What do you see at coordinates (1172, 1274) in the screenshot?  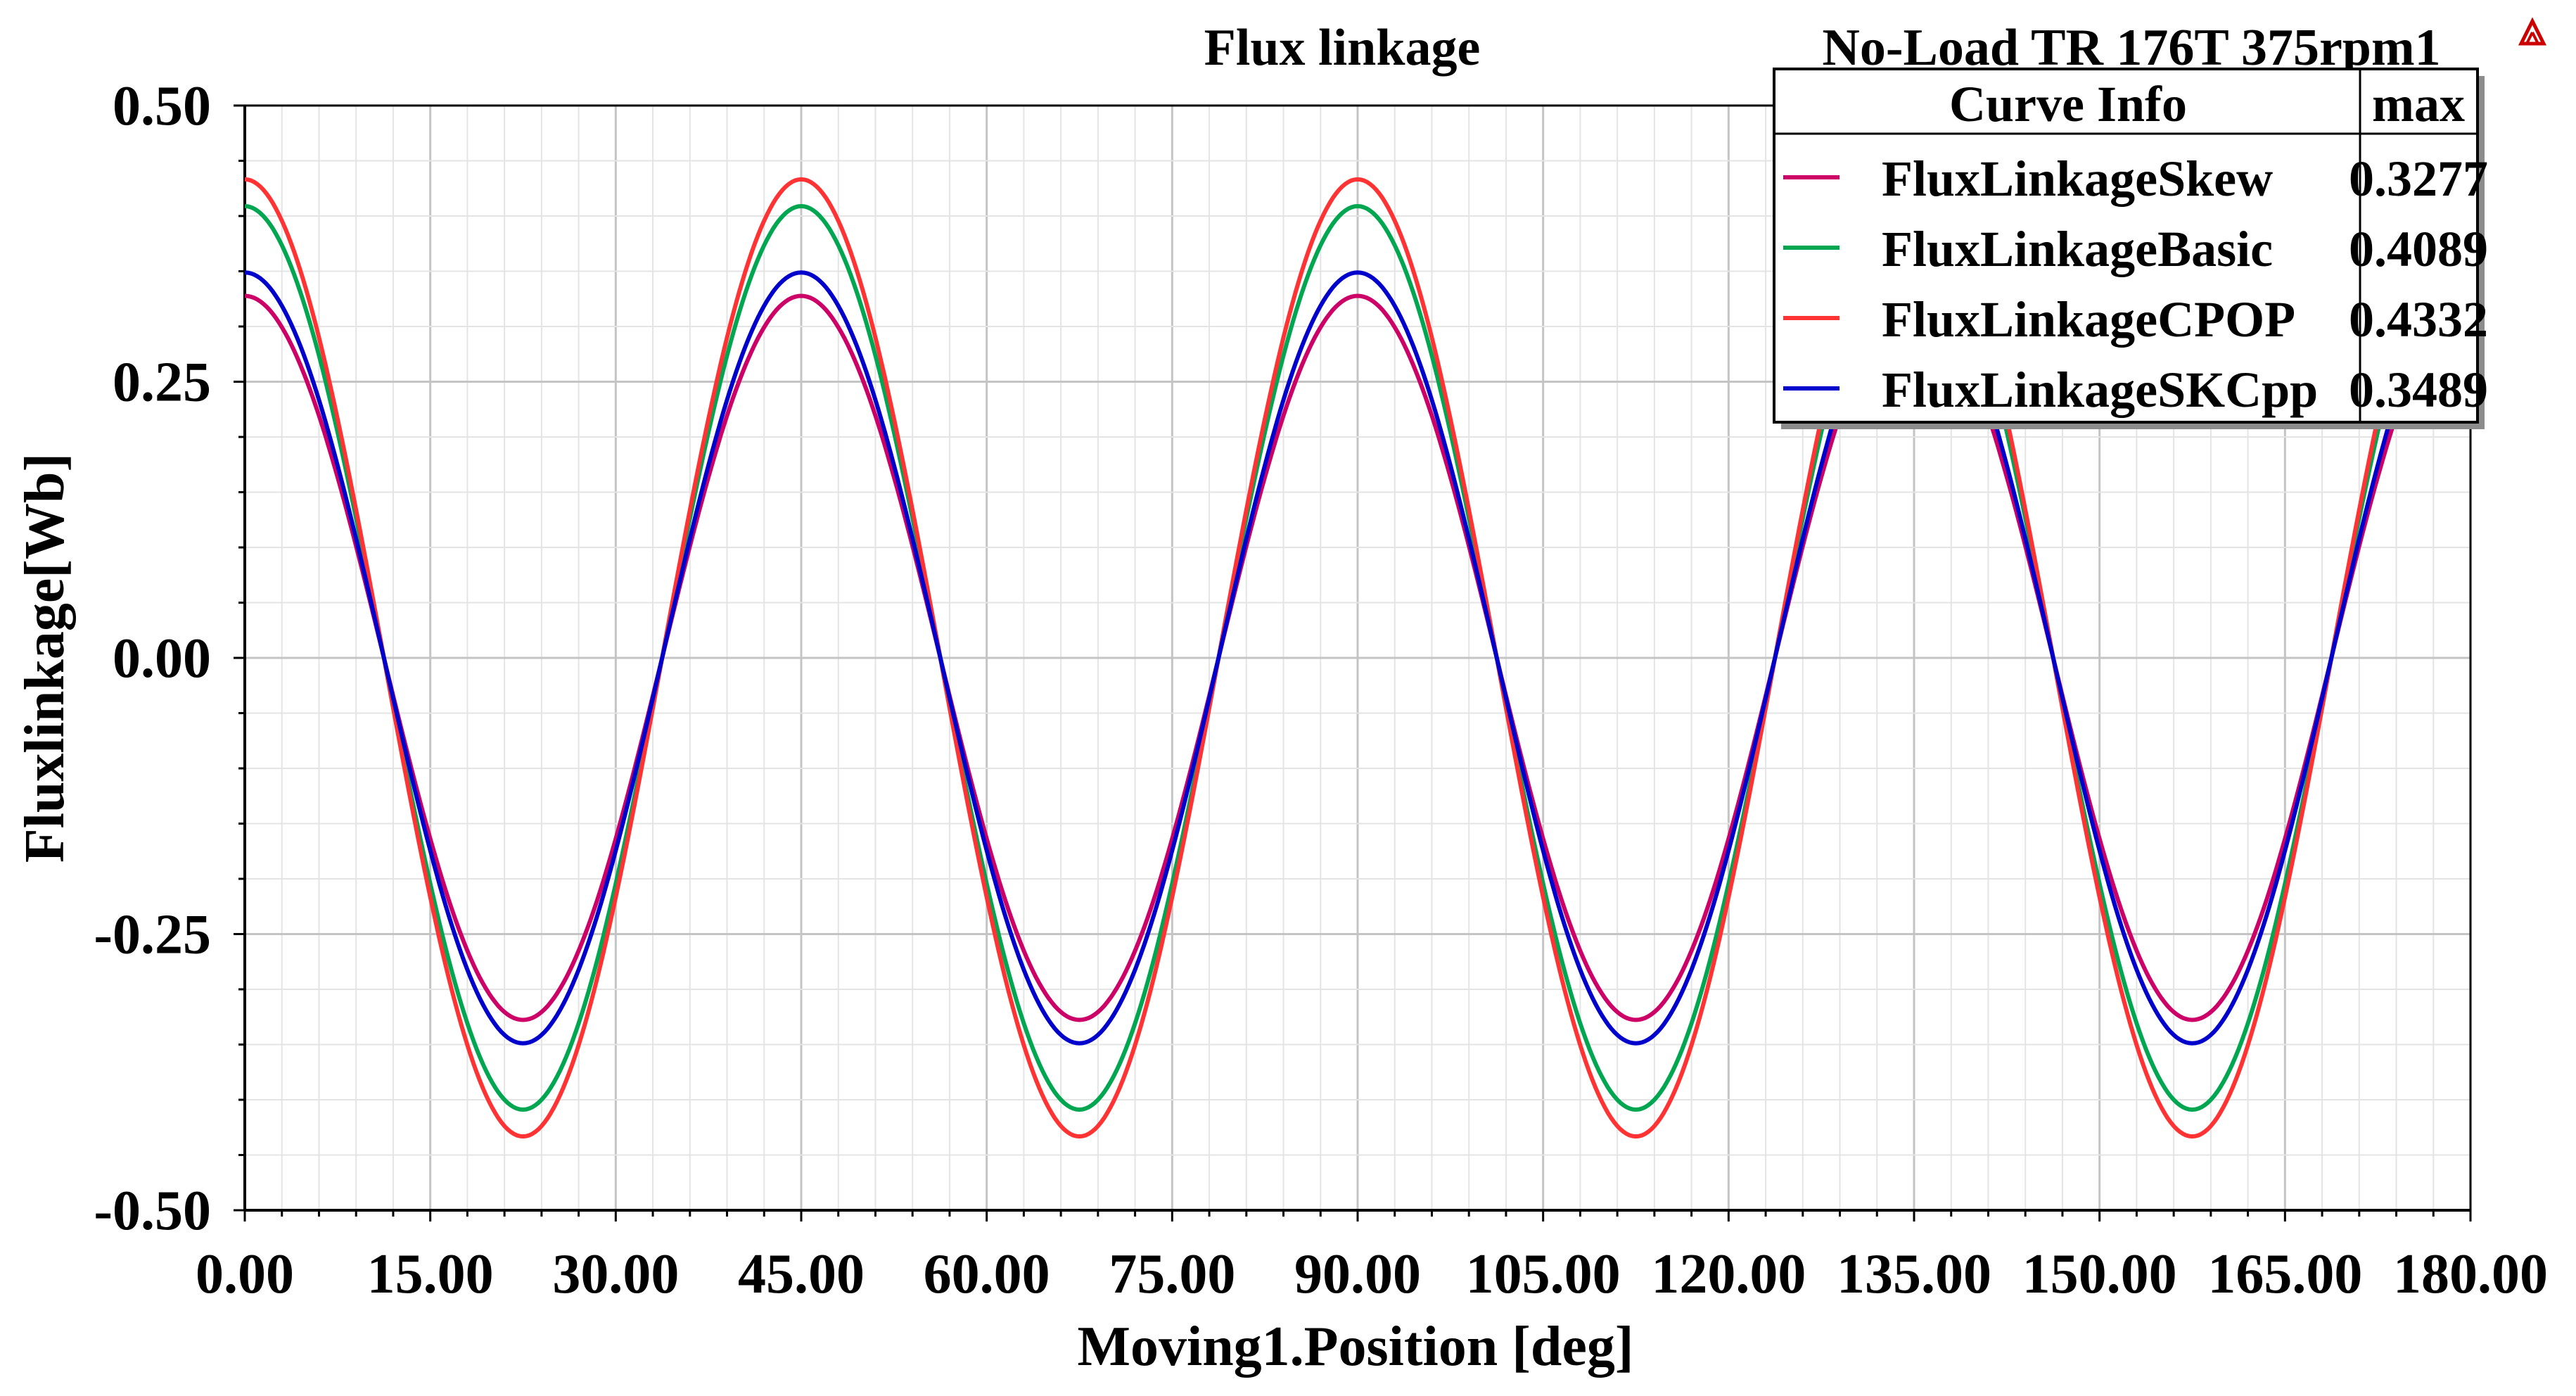 I see `x-tick-label: 75.00` at bounding box center [1172, 1274].